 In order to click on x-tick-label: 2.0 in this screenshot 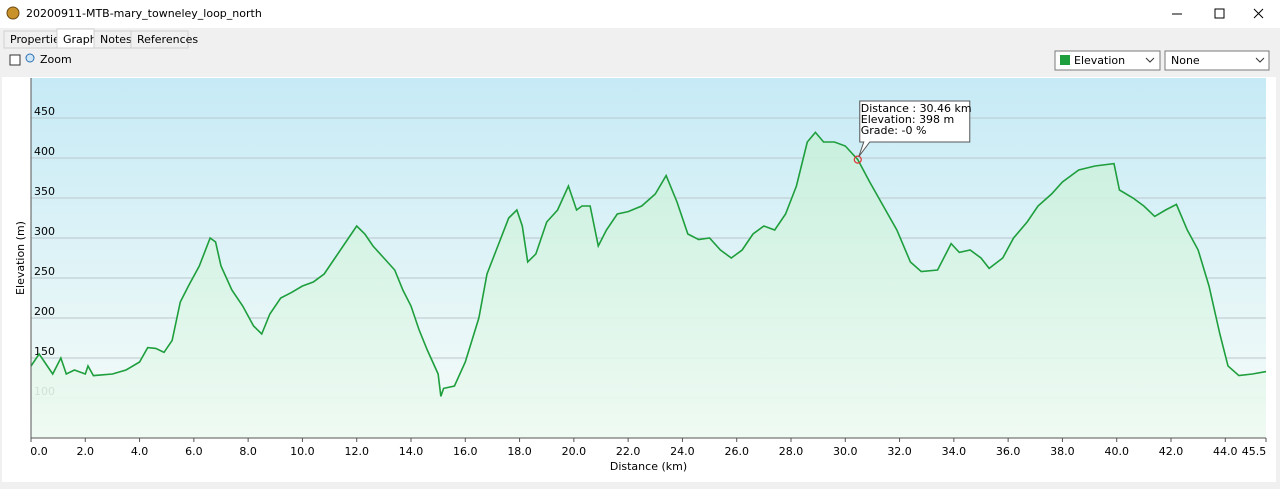, I will do `click(86, 451)`.